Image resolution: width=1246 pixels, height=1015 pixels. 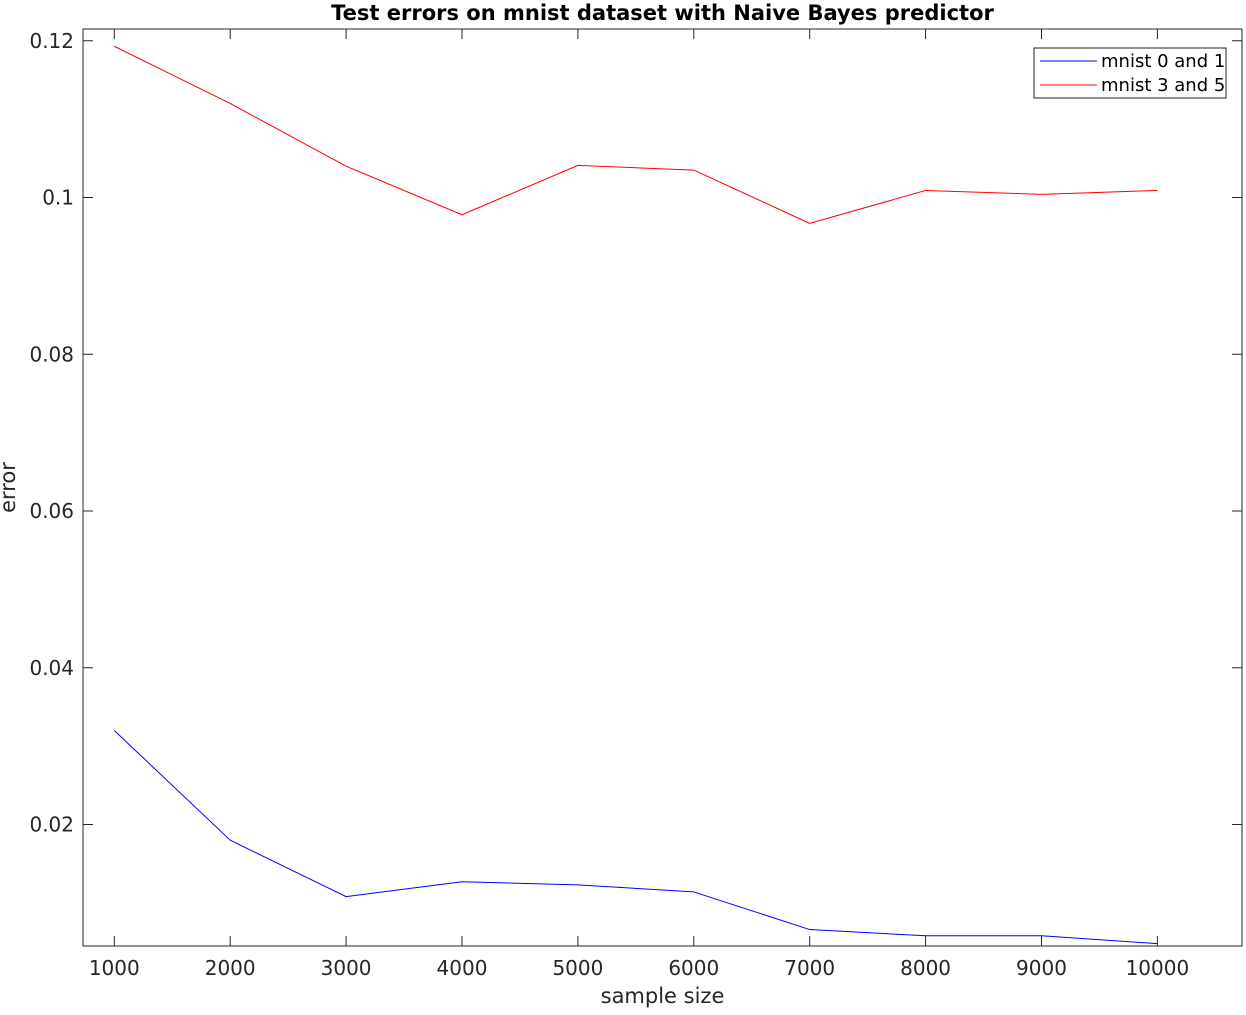 What do you see at coordinates (51, 41) in the screenshot?
I see `y-tick-label: 0.12` at bounding box center [51, 41].